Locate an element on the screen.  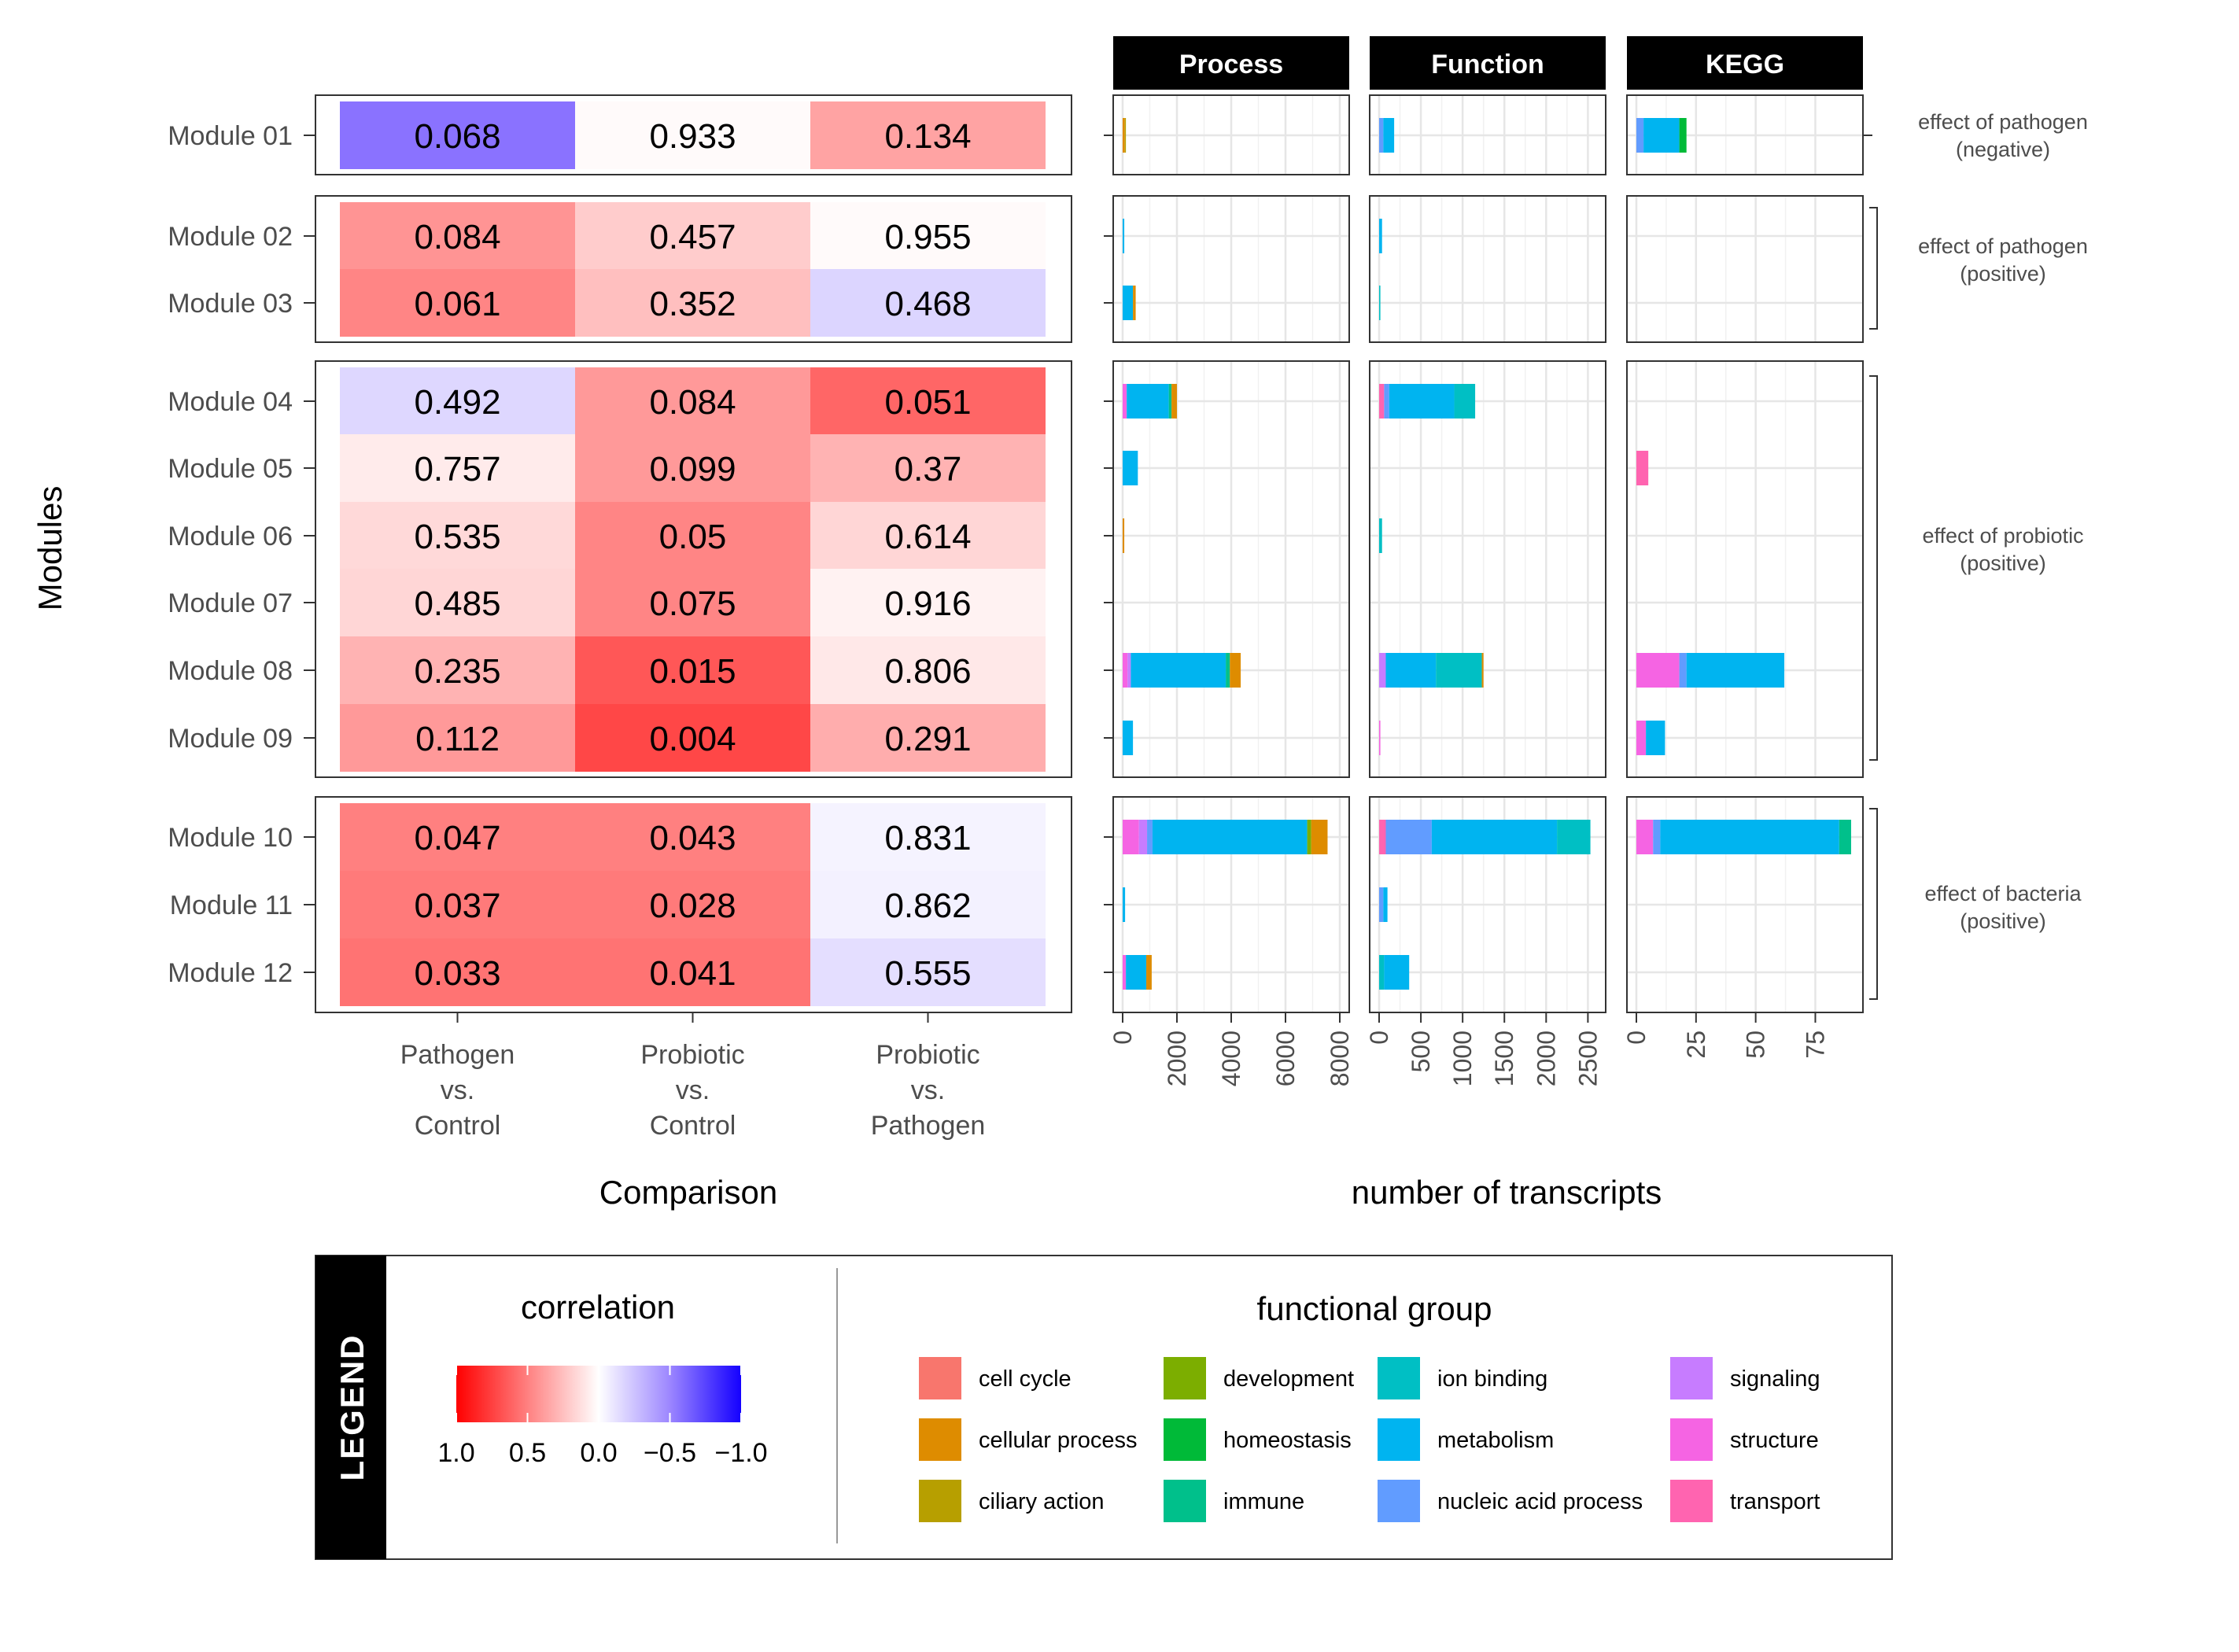
legend-item-label: transport is located at coordinates (1775, 1501).